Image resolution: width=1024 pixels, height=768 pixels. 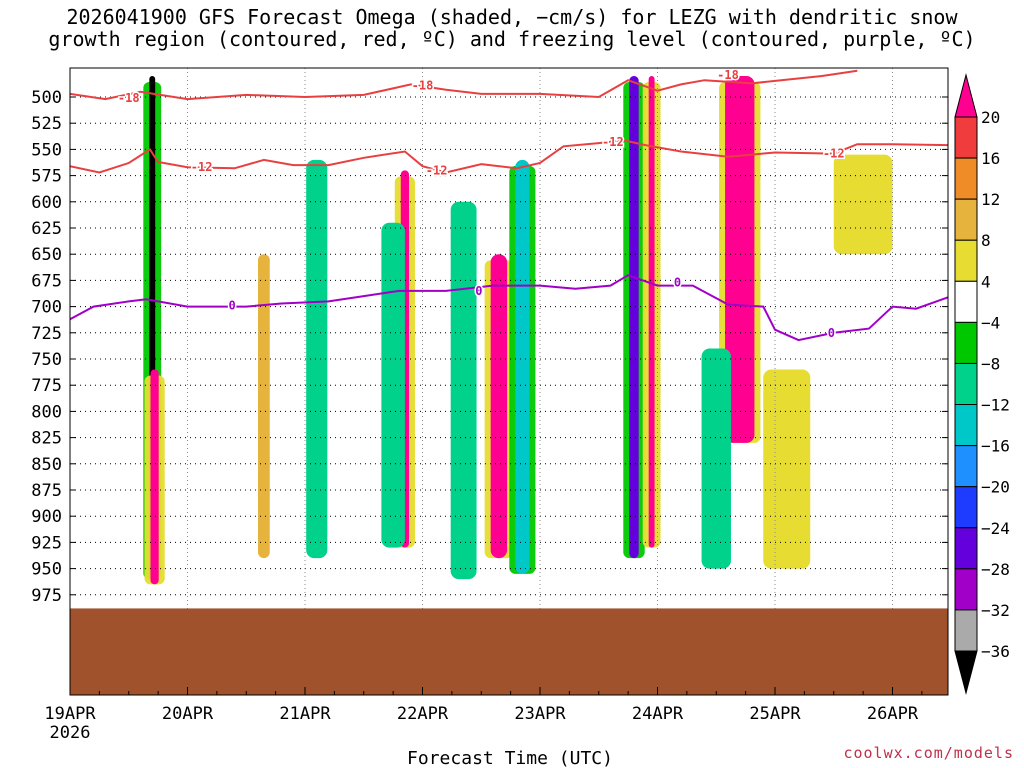 What do you see at coordinates (990, 117) in the screenshot?
I see `colorbar-label-0: 20` at bounding box center [990, 117].